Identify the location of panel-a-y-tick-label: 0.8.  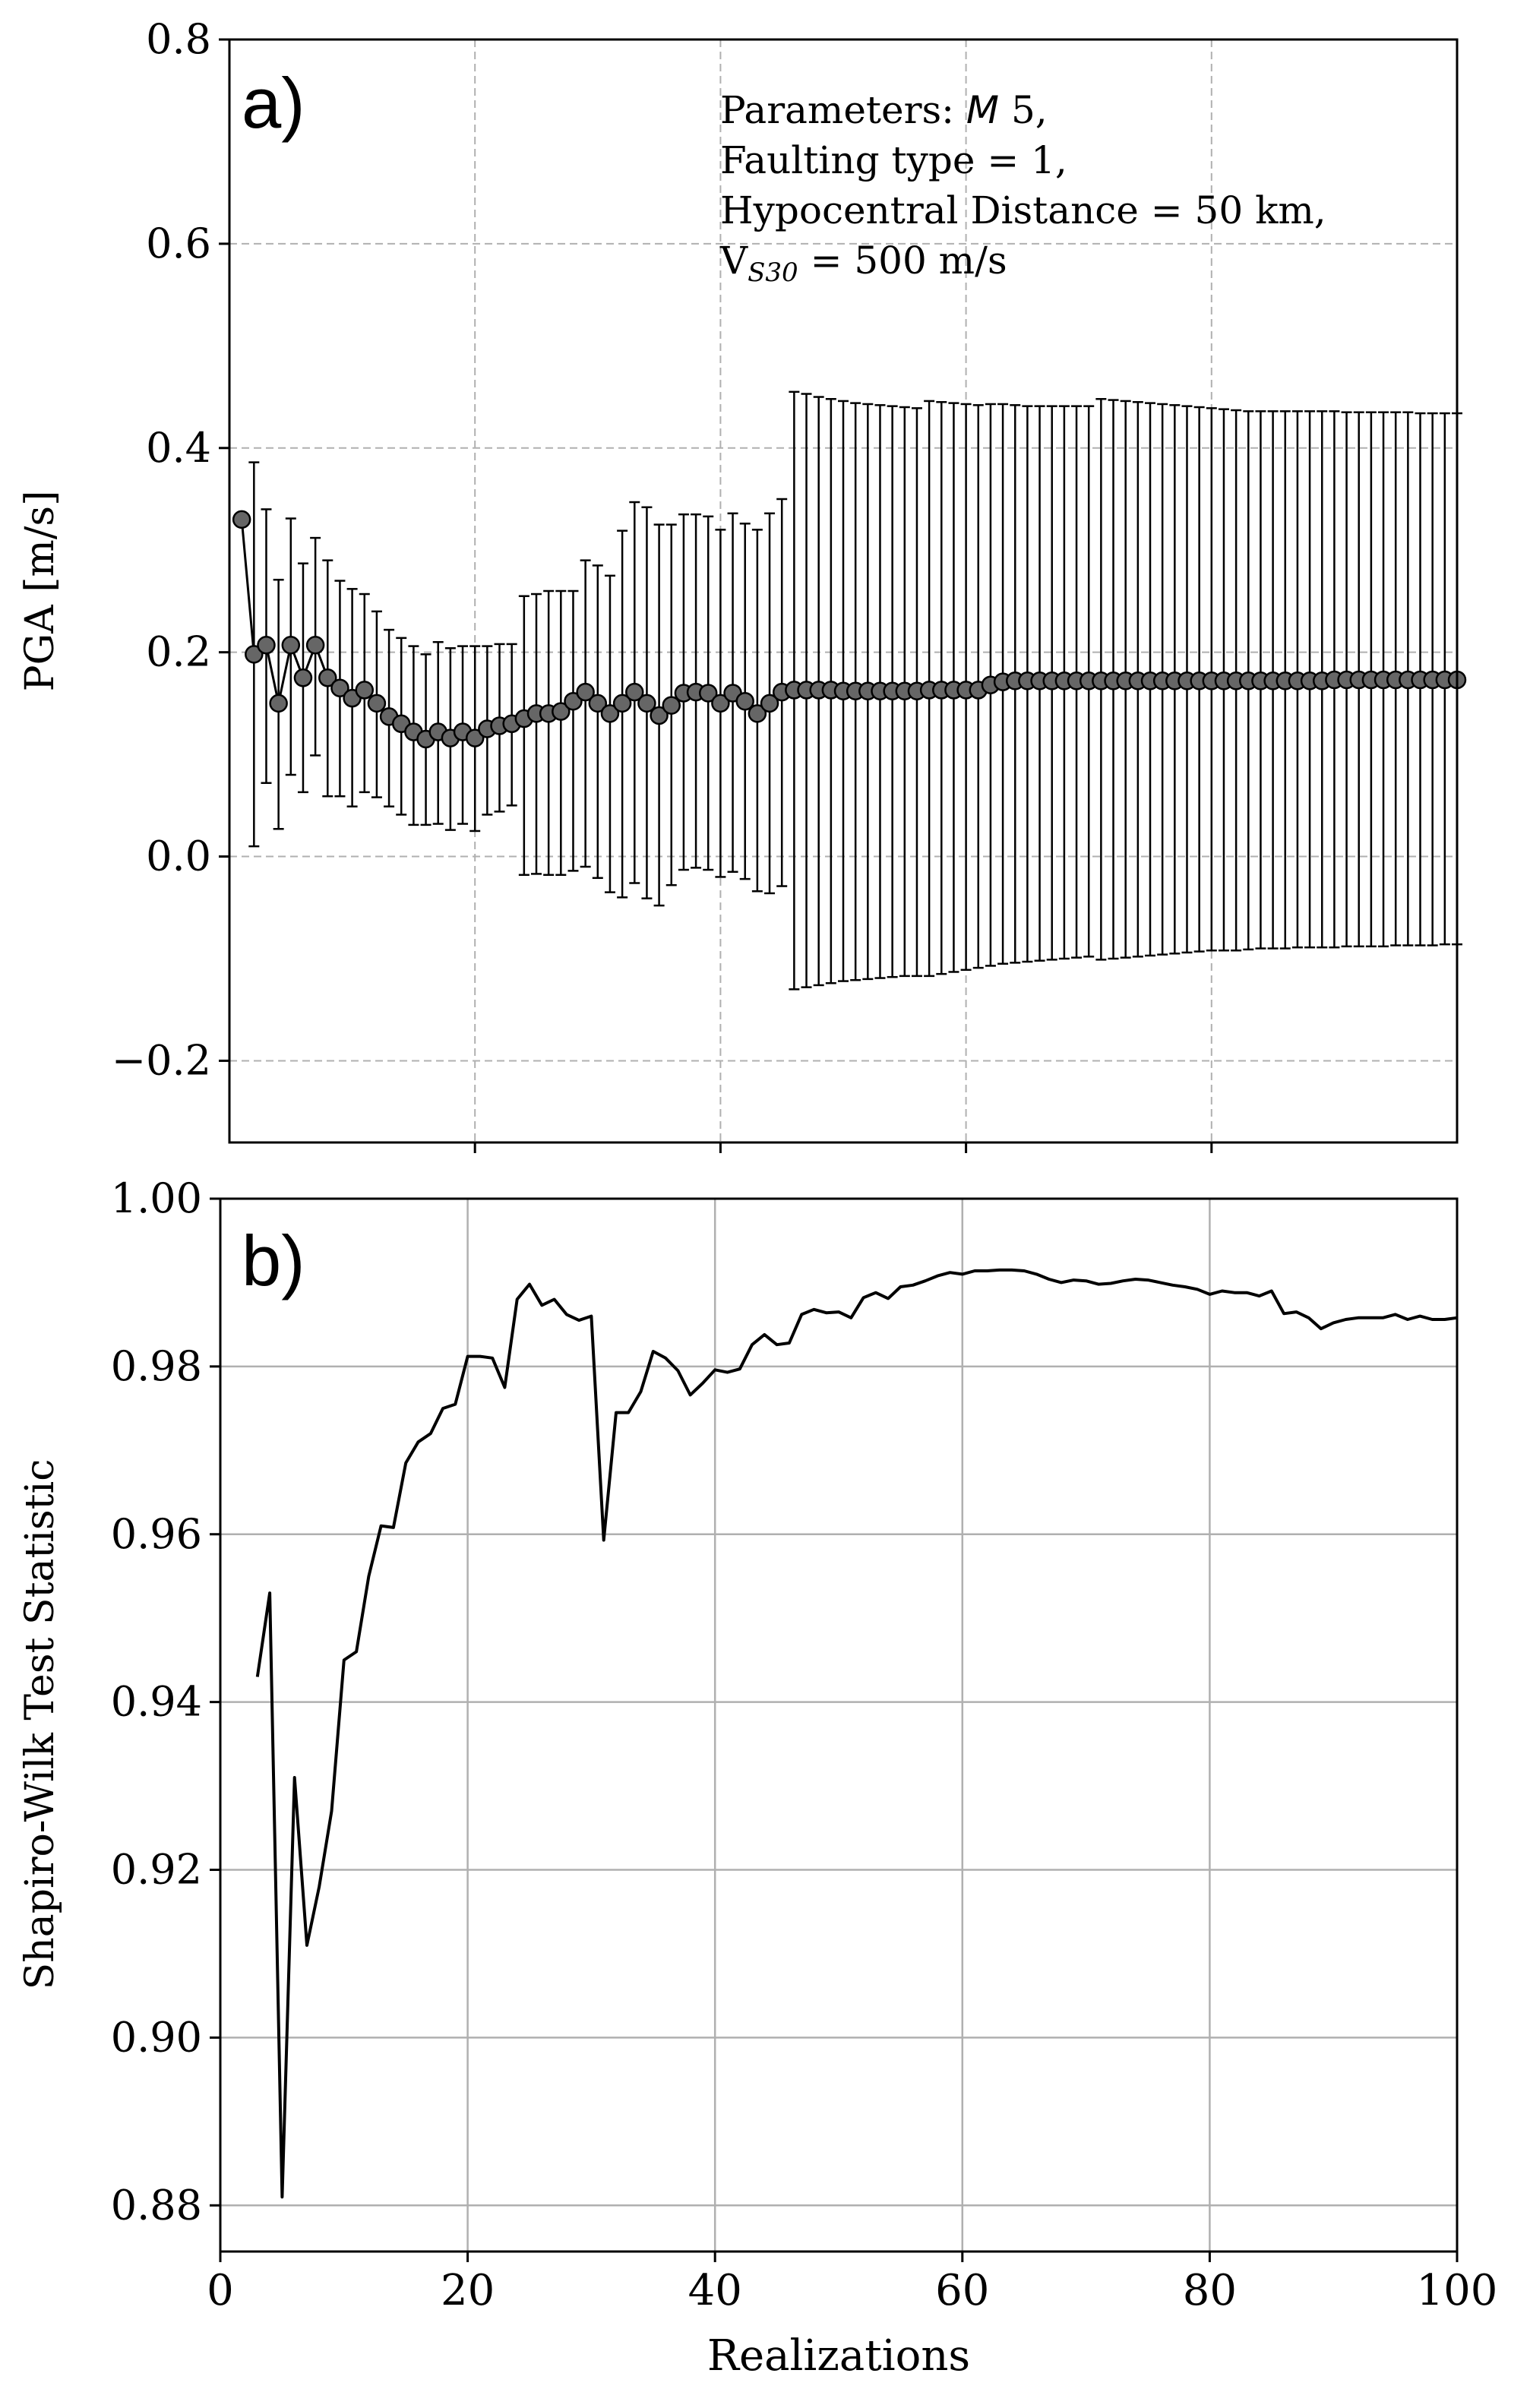
(178, 39).